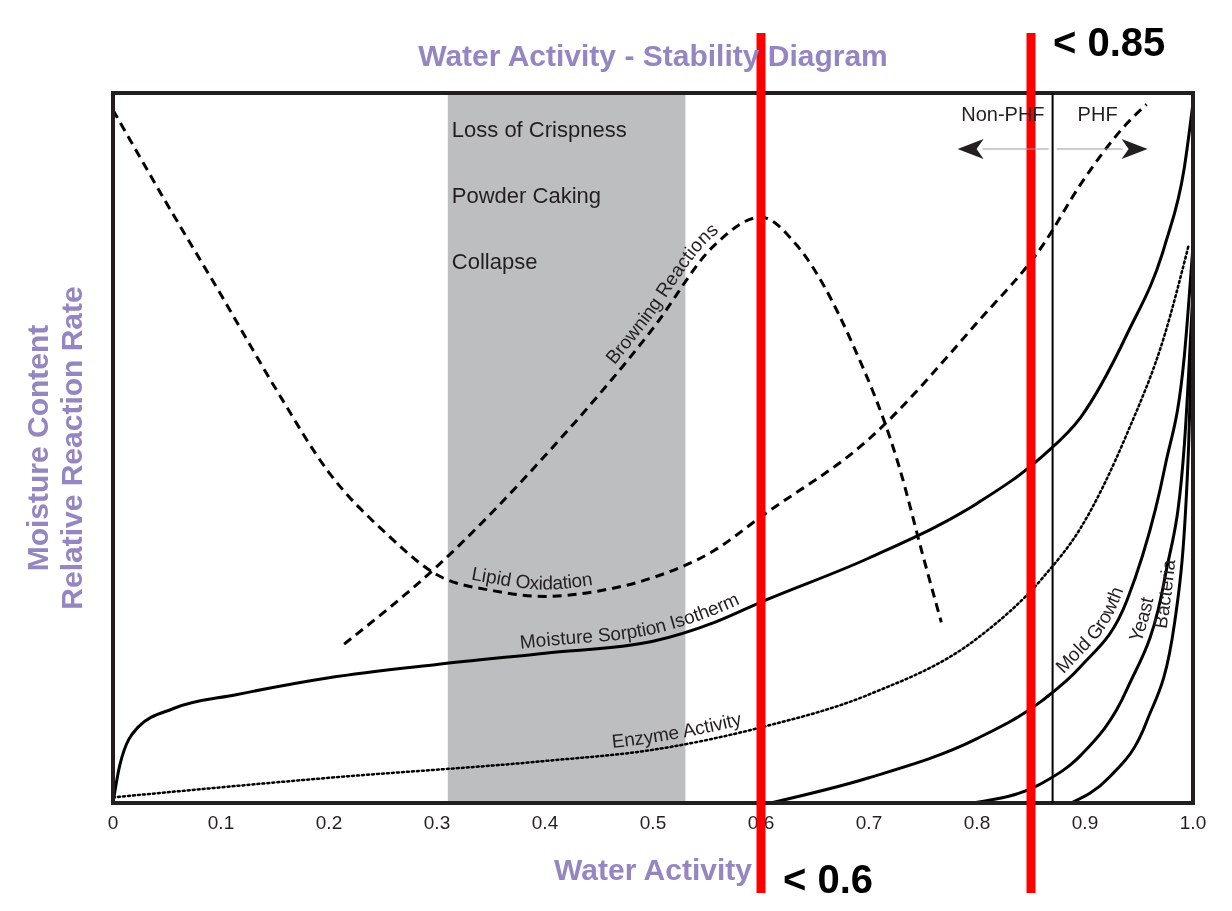 This screenshot has width=1232, height=911. I want to click on x-tick-label: 0, so click(113, 822).